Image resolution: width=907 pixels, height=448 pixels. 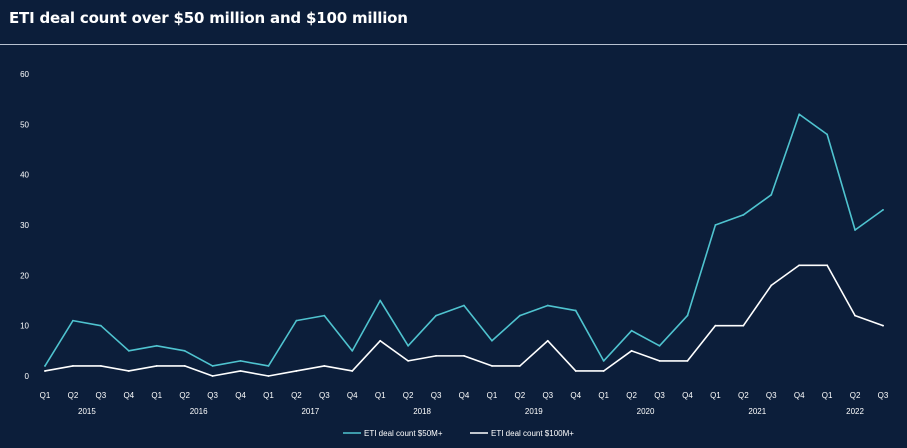 I want to click on y-tick-label: 40, so click(x=24, y=175).